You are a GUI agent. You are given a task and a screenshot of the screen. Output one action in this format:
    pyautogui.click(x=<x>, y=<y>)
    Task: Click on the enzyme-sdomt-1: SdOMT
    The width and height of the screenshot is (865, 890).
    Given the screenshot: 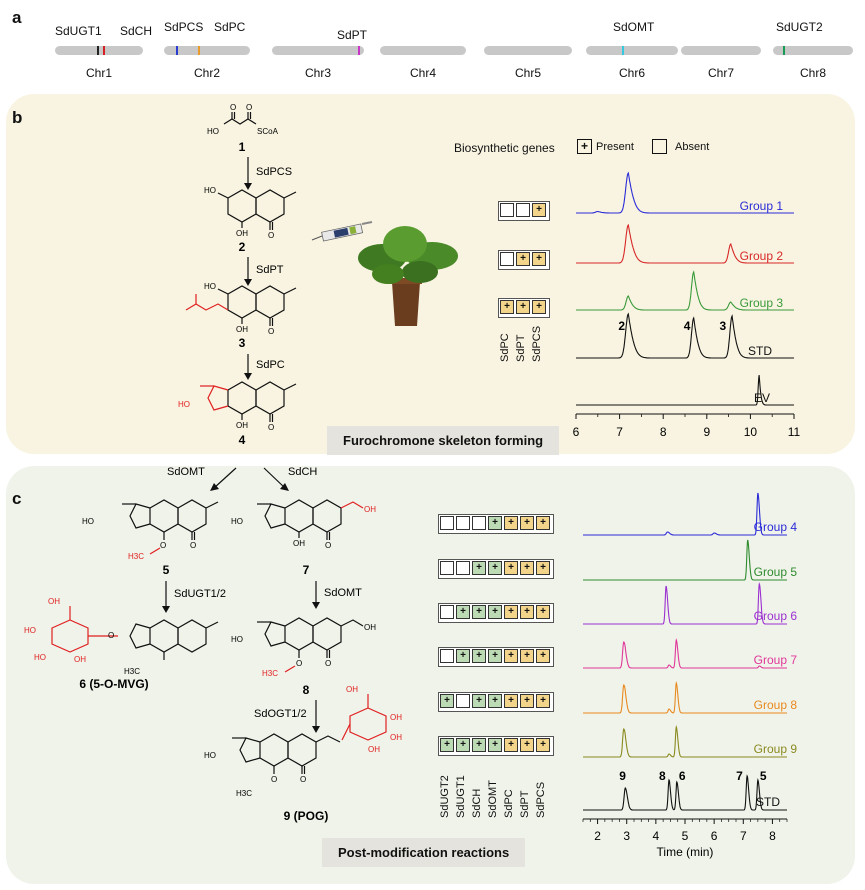 What is the action you would take?
    pyautogui.click(x=186, y=472)
    